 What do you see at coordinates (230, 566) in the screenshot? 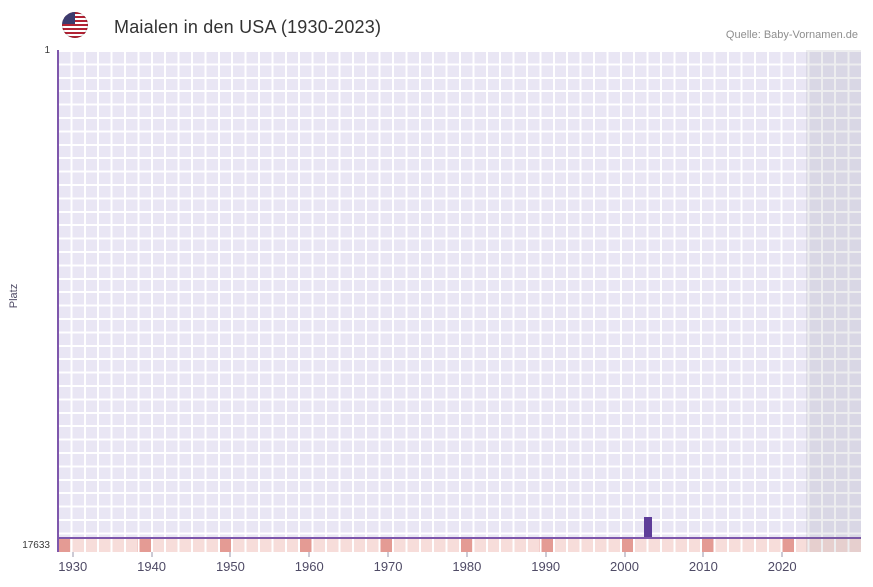
I see `x-tick-label: 1950` at bounding box center [230, 566].